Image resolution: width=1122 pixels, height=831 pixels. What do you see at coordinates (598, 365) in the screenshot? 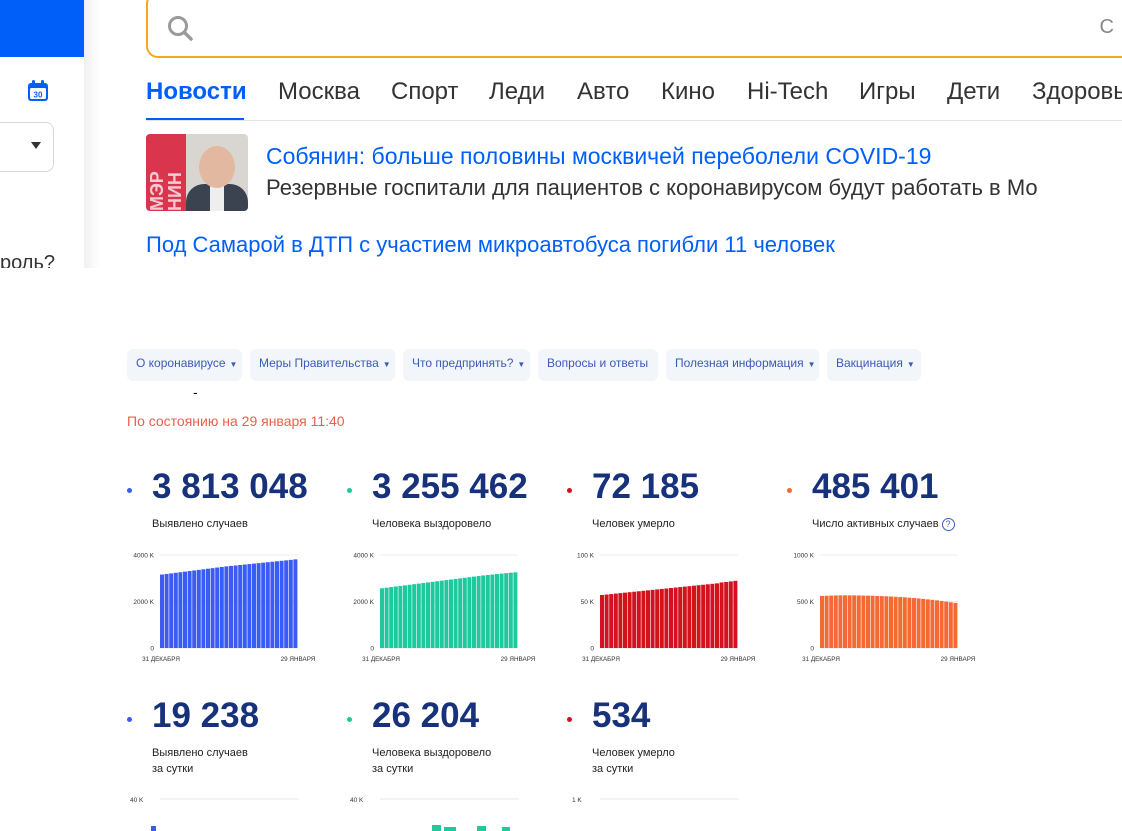
I see `nav-faq: Вопросы и ответы` at bounding box center [598, 365].